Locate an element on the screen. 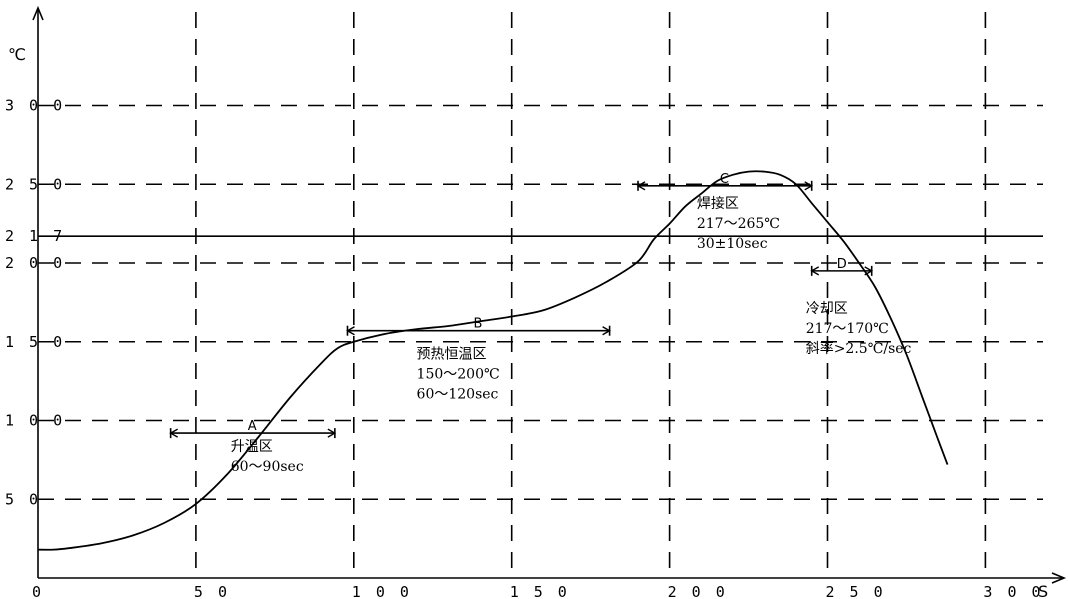  y-axis-arrow is located at coordinates (38, 13).